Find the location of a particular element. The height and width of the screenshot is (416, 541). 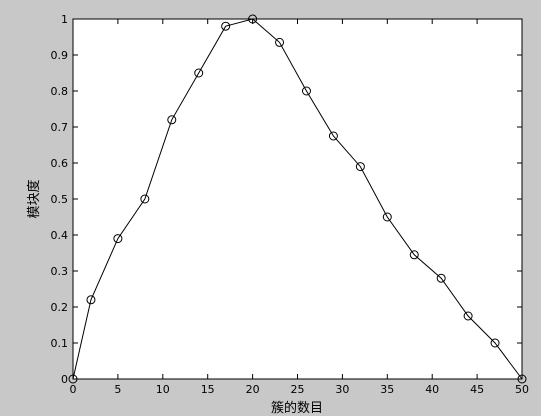

y-tick-label: 1 is located at coordinates (64, 19).